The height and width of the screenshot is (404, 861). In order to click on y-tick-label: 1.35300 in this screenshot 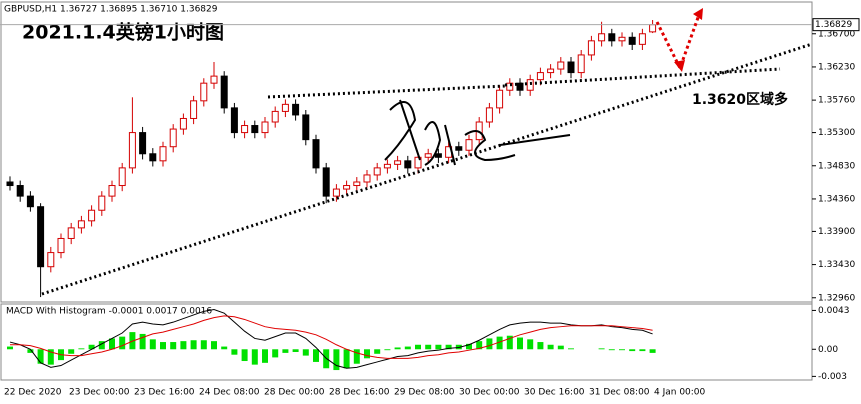, I will do `click(836, 133)`.